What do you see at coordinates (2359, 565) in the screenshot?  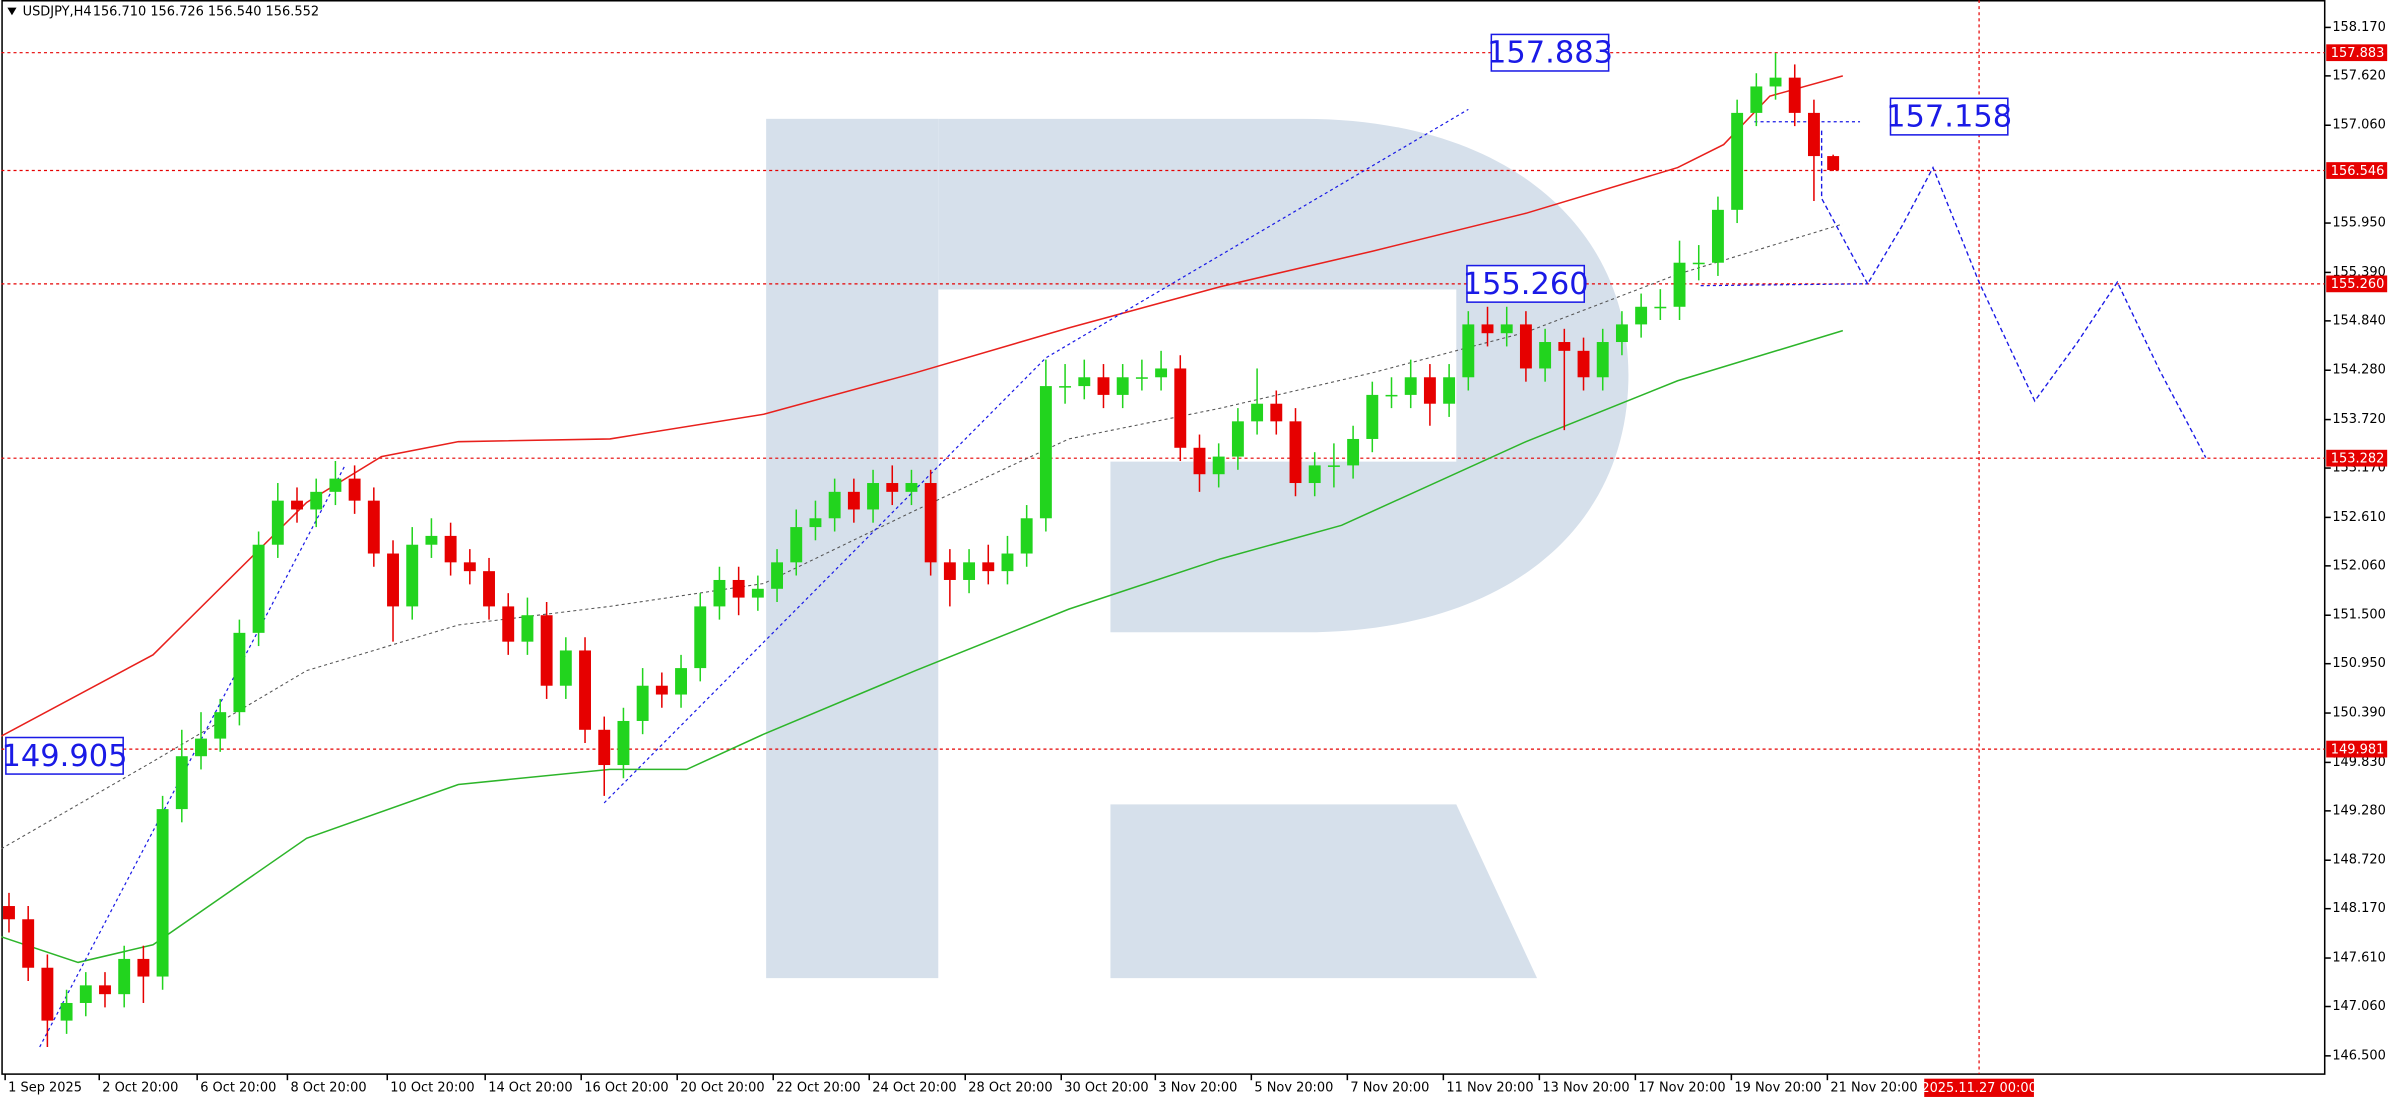 I see `y-tick-label: 152.060` at bounding box center [2359, 565].